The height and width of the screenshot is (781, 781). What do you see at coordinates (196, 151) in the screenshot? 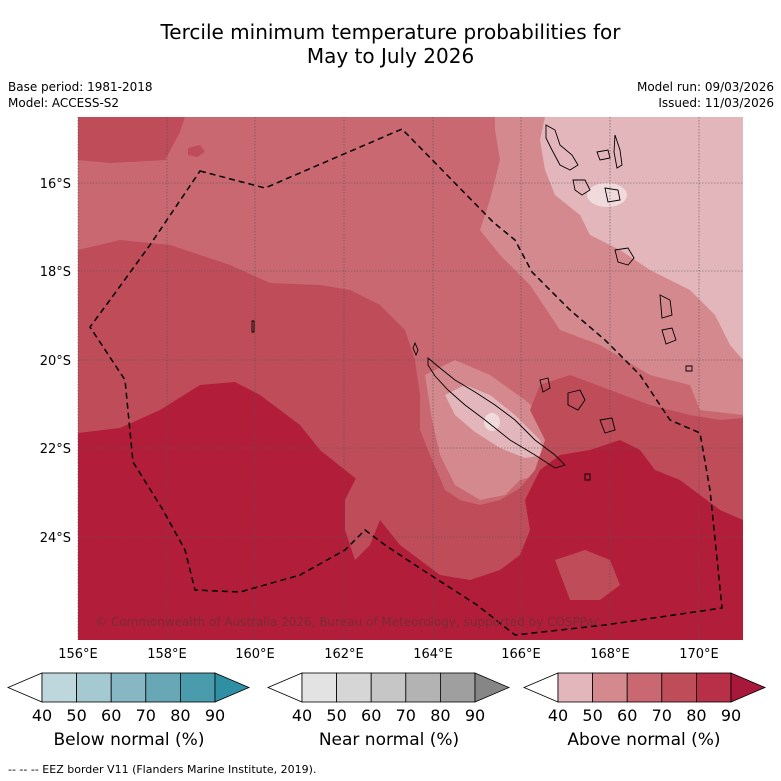
I see `region-above-80-spot` at bounding box center [196, 151].